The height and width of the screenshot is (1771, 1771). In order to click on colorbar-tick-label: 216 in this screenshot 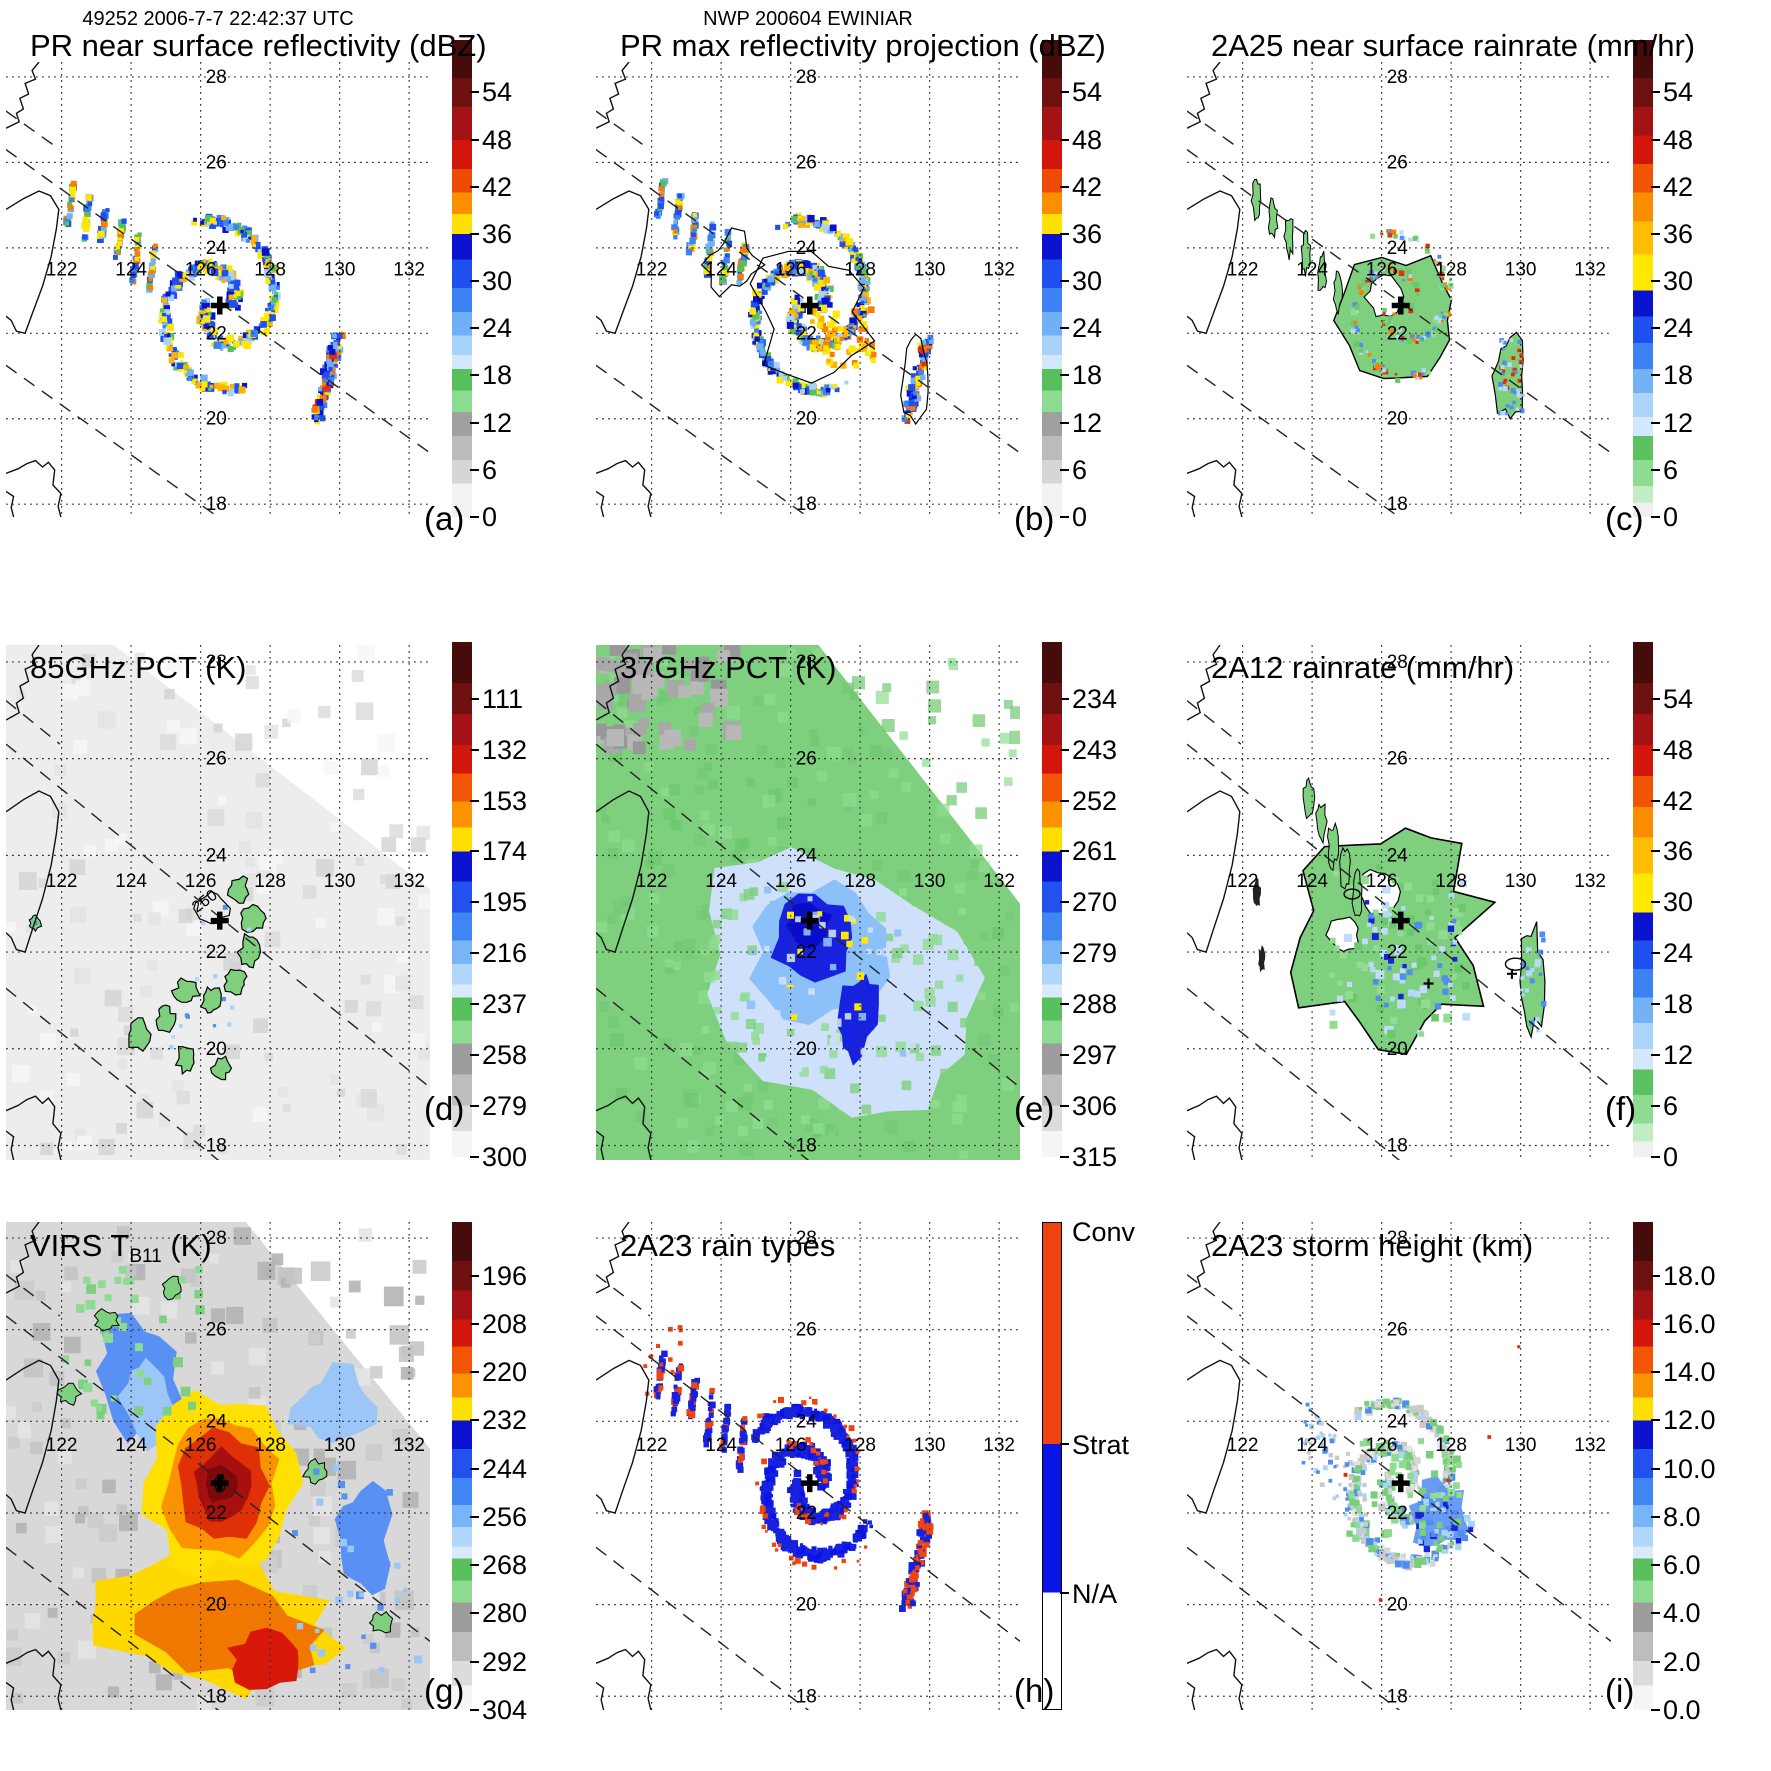, I will do `click(505, 953)`.